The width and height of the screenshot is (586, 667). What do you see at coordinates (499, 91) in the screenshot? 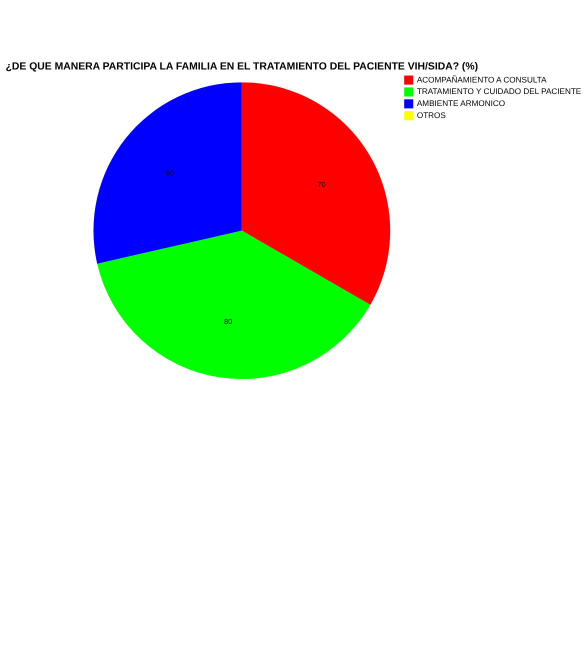
I see `legend-label: TRATAMIENTO Y CUIDADO DEL PACIENTE` at bounding box center [499, 91].